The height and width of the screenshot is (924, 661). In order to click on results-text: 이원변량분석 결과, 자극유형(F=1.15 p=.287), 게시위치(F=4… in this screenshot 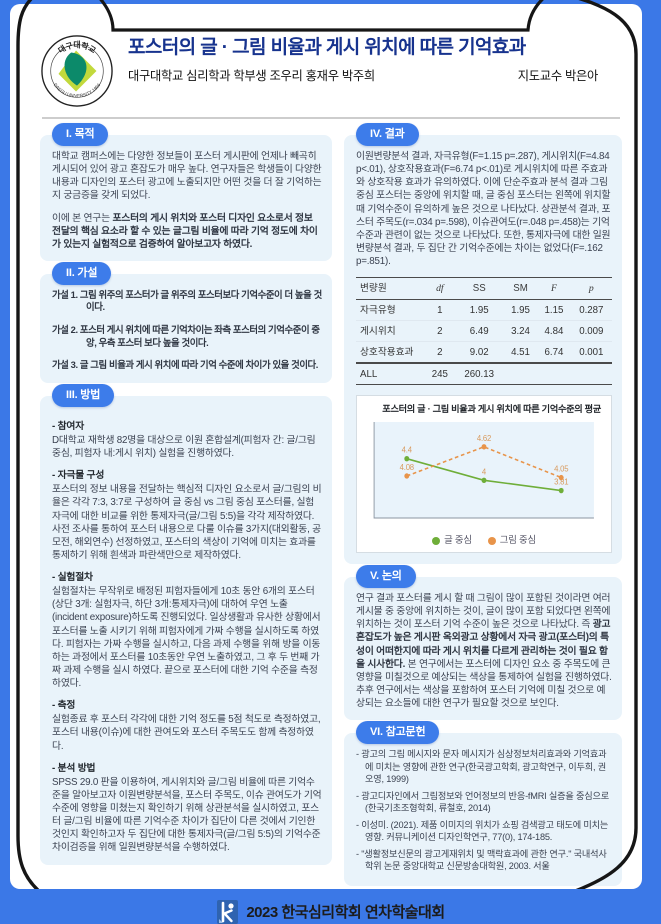, I will do `click(483, 209)`.